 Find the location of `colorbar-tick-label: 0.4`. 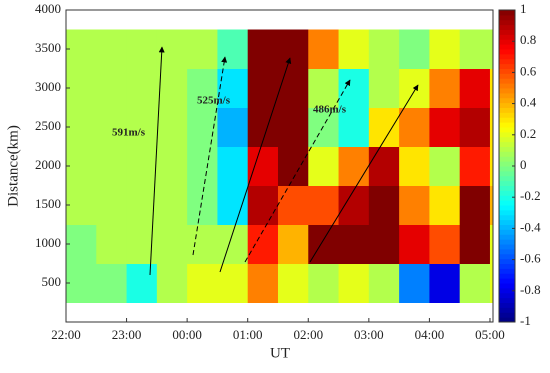

colorbar-tick-label: 0.4 is located at coordinates (528, 102).